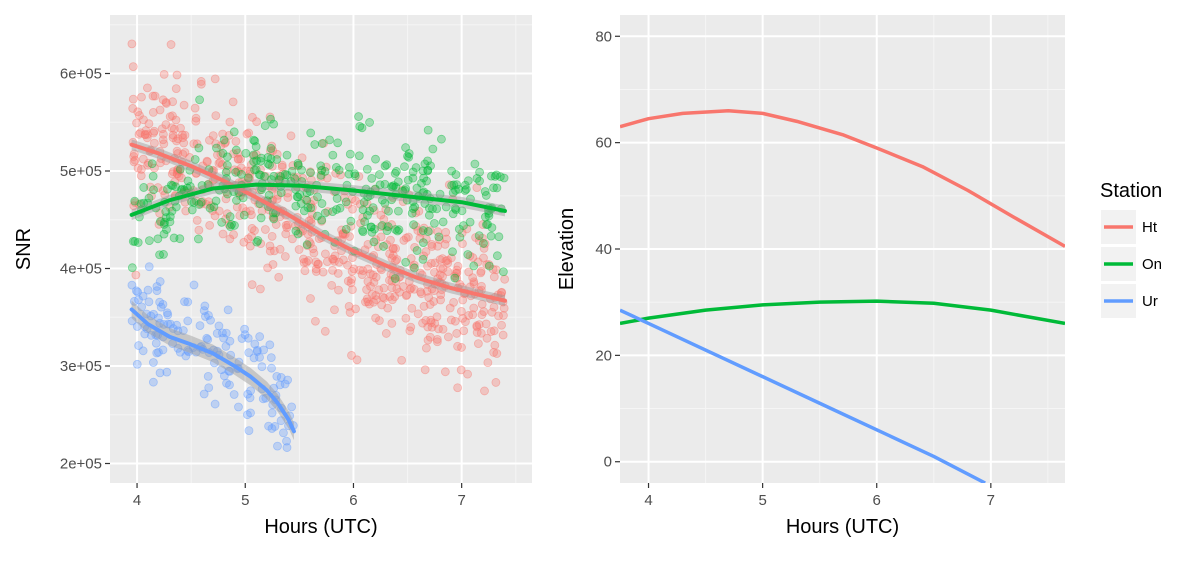 The image size is (1200, 563). Describe the element at coordinates (1152, 264) in the screenshot. I see `legend-label-on: On` at that location.